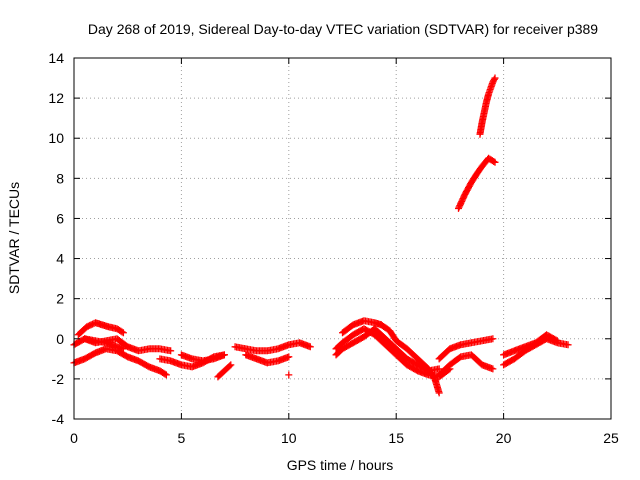 The width and height of the screenshot is (640, 480). What do you see at coordinates (60, 299) in the screenshot?
I see `y-tick-label: 2` at bounding box center [60, 299].